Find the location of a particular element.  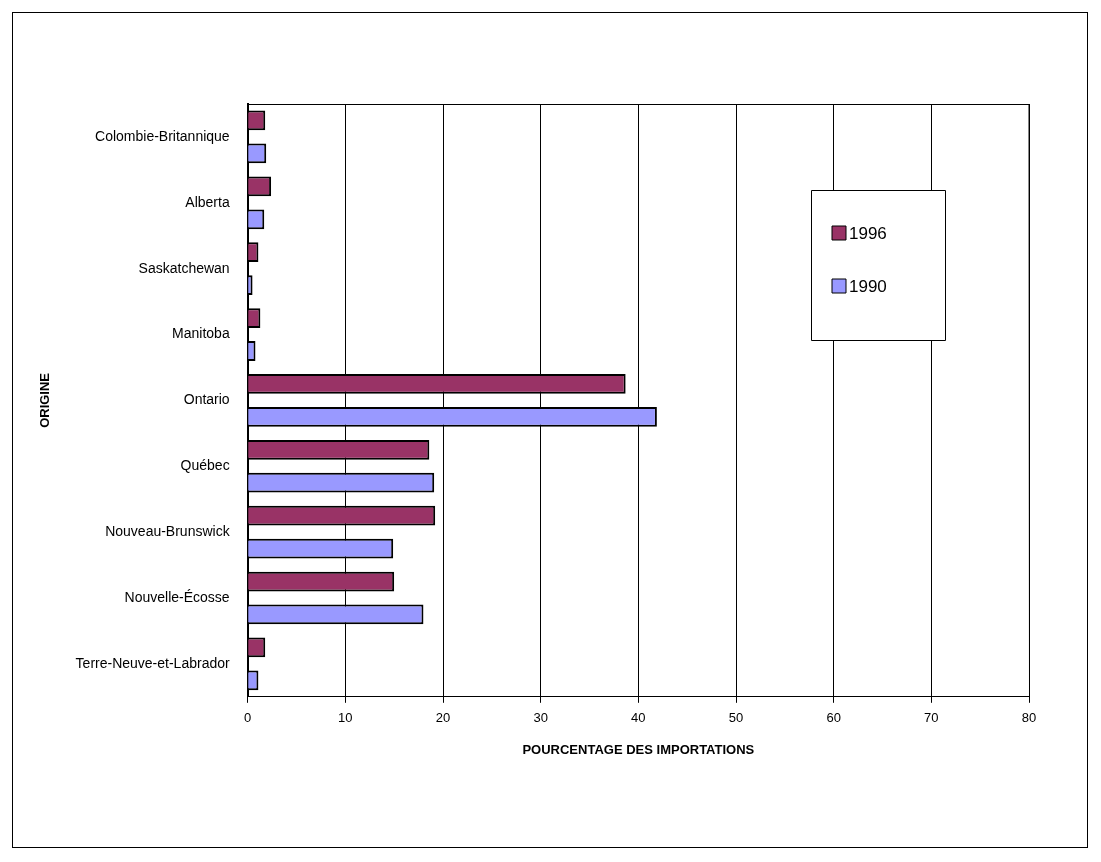

x-tick-label: 80 is located at coordinates (1029, 718).